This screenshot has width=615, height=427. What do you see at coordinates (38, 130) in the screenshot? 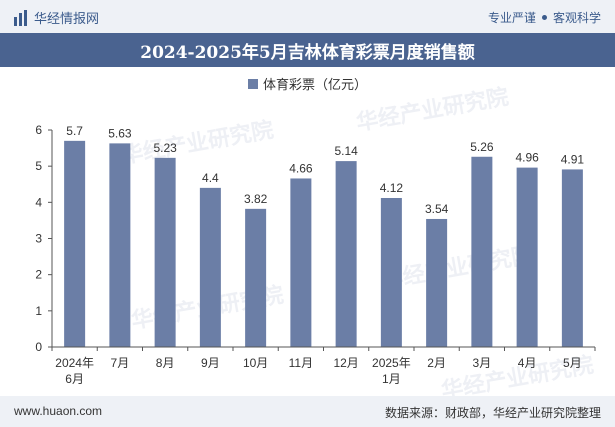
I see `y-tick-label: 6` at bounding box center [38, 130].